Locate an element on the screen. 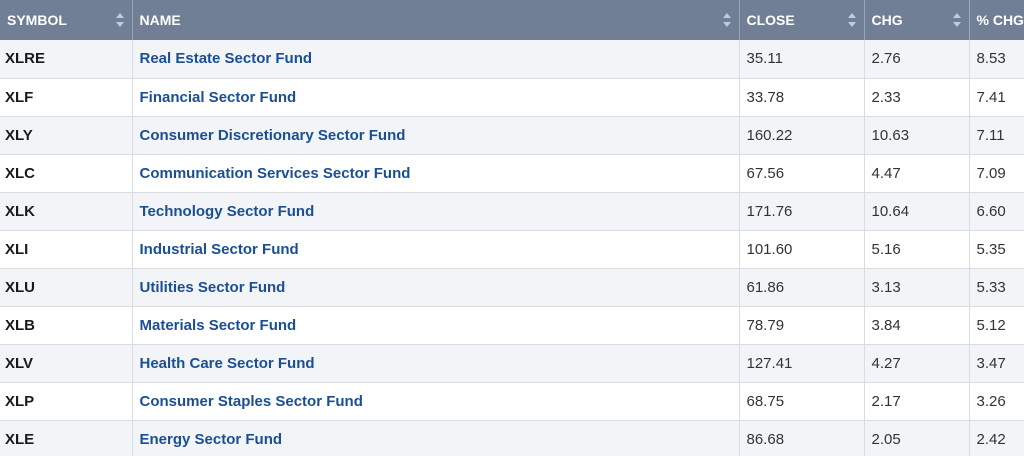  column-header-chg-label: CHG is located at coordinates (887, 20).